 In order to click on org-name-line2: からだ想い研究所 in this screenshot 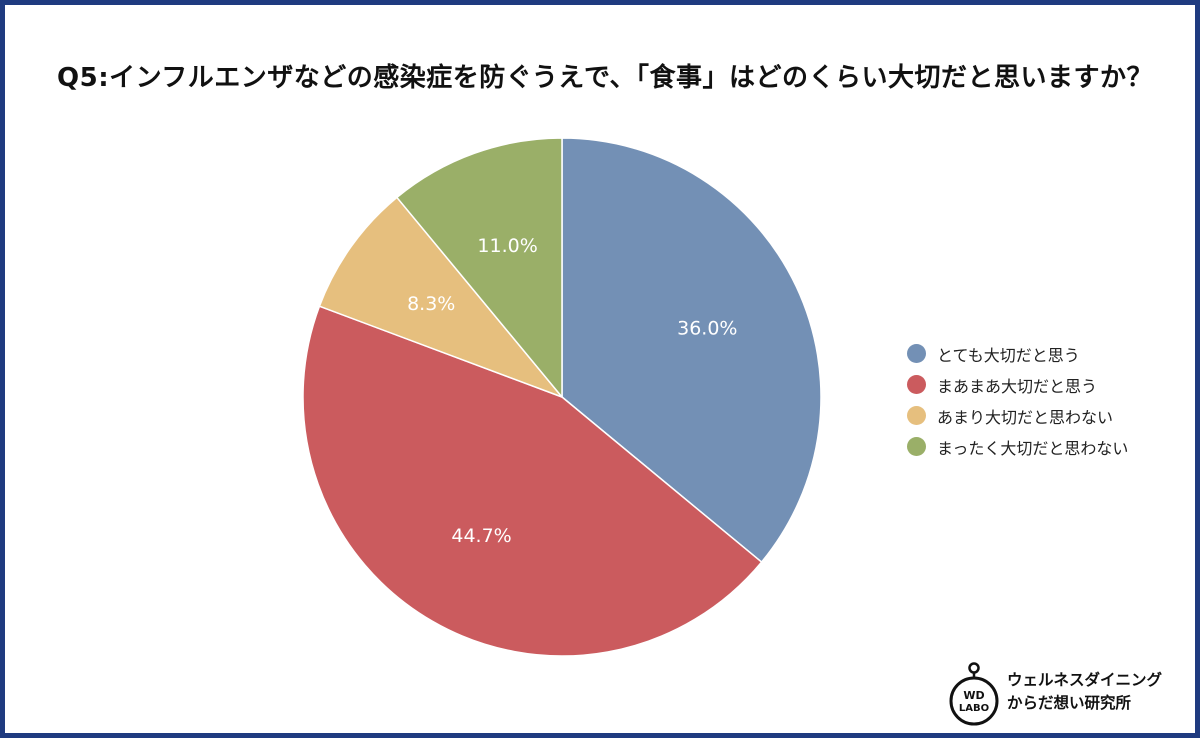, I will do `click(1069, 703)`.